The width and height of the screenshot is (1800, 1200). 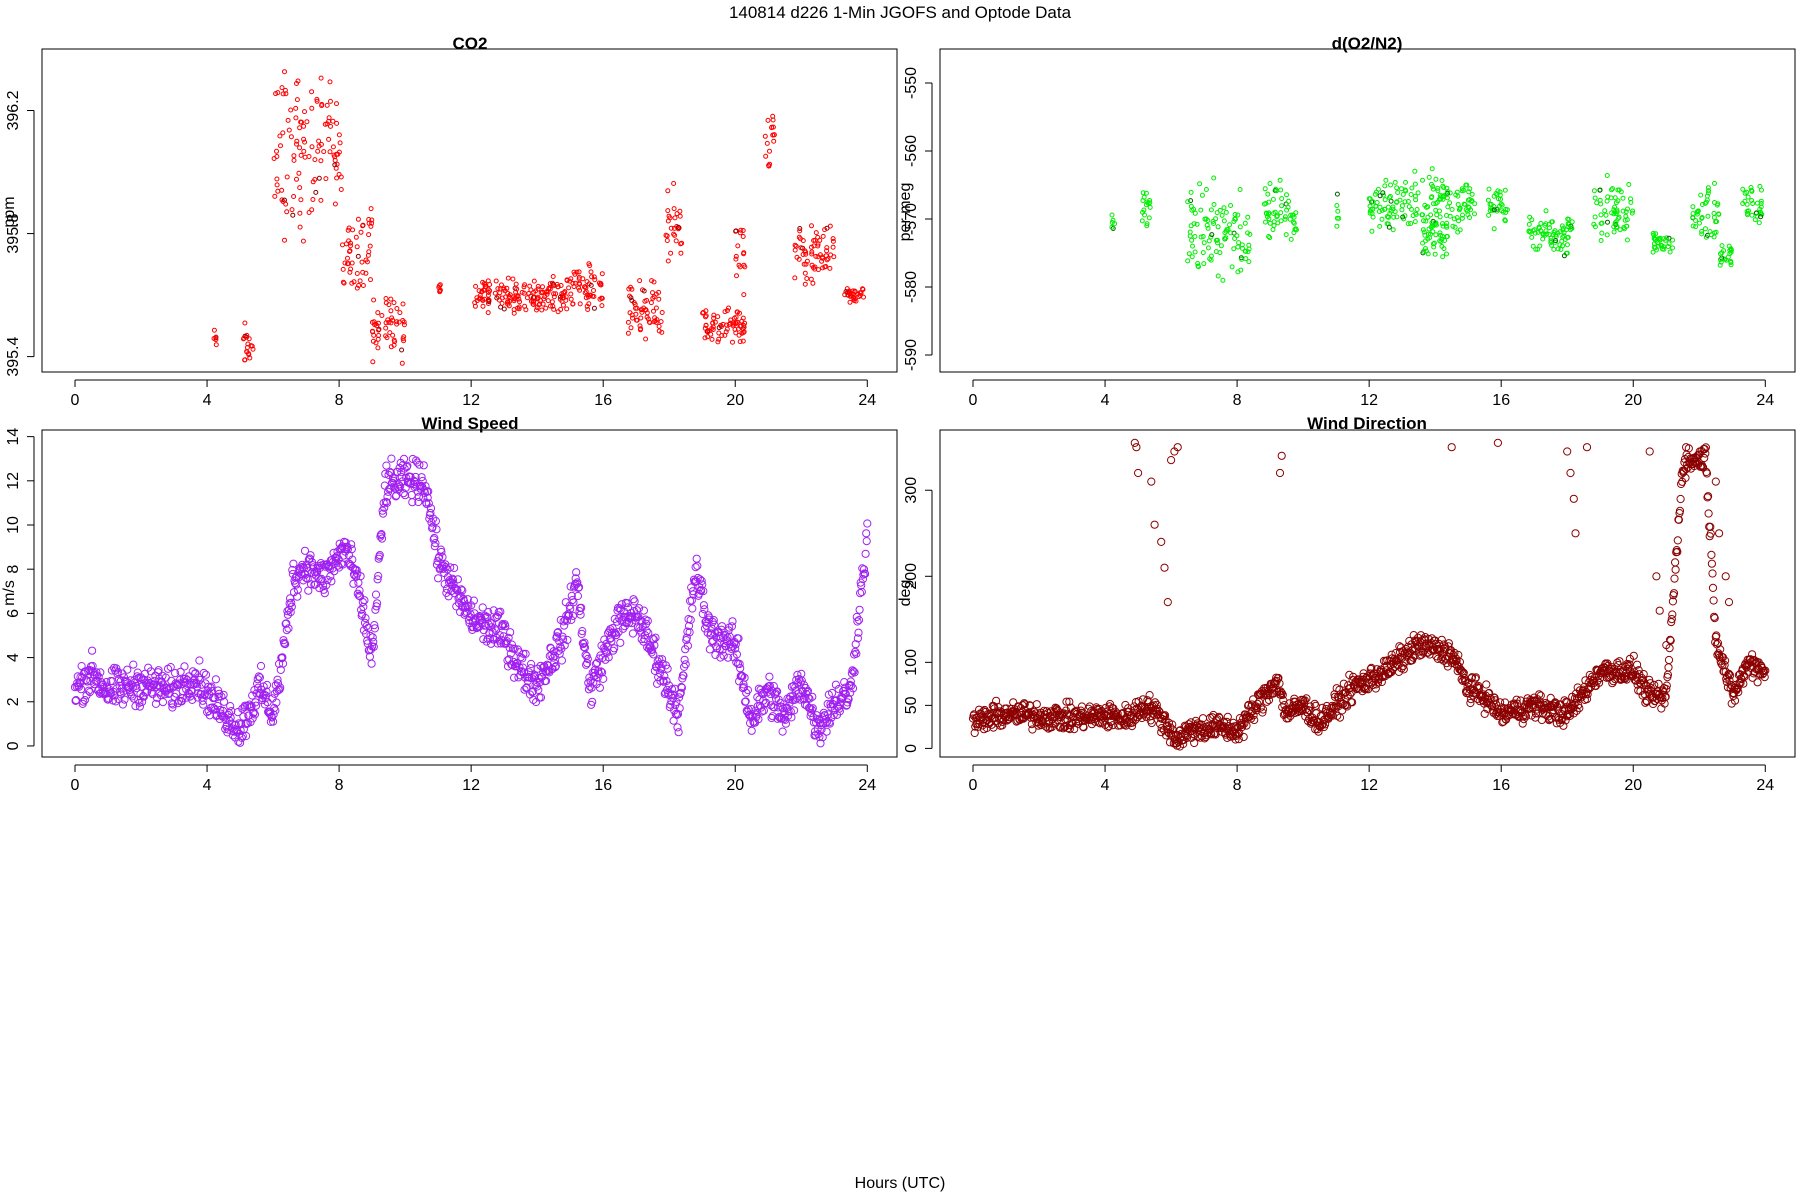 What do you see at coordinates (1369, 400) in the screenshot?
I see `o2n2-x-tick-label: 12` at bounding box center [1369, 400].